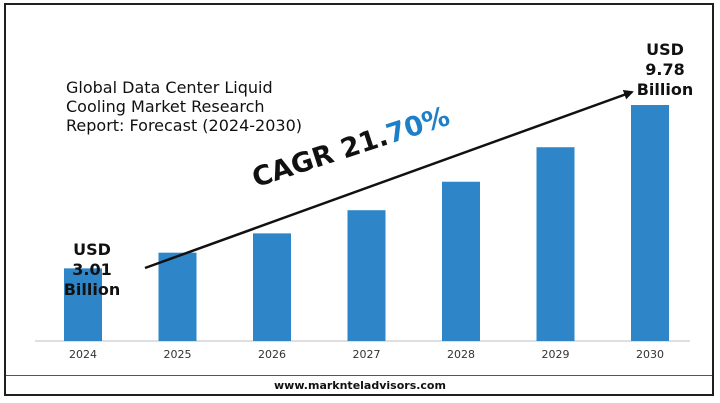 This screenshot has width=720, height=403. What do you see at coordinates (556, 354) in the screenshot?
I see `x-tick-label-2029: 2029` at bounding box center [556, 354].